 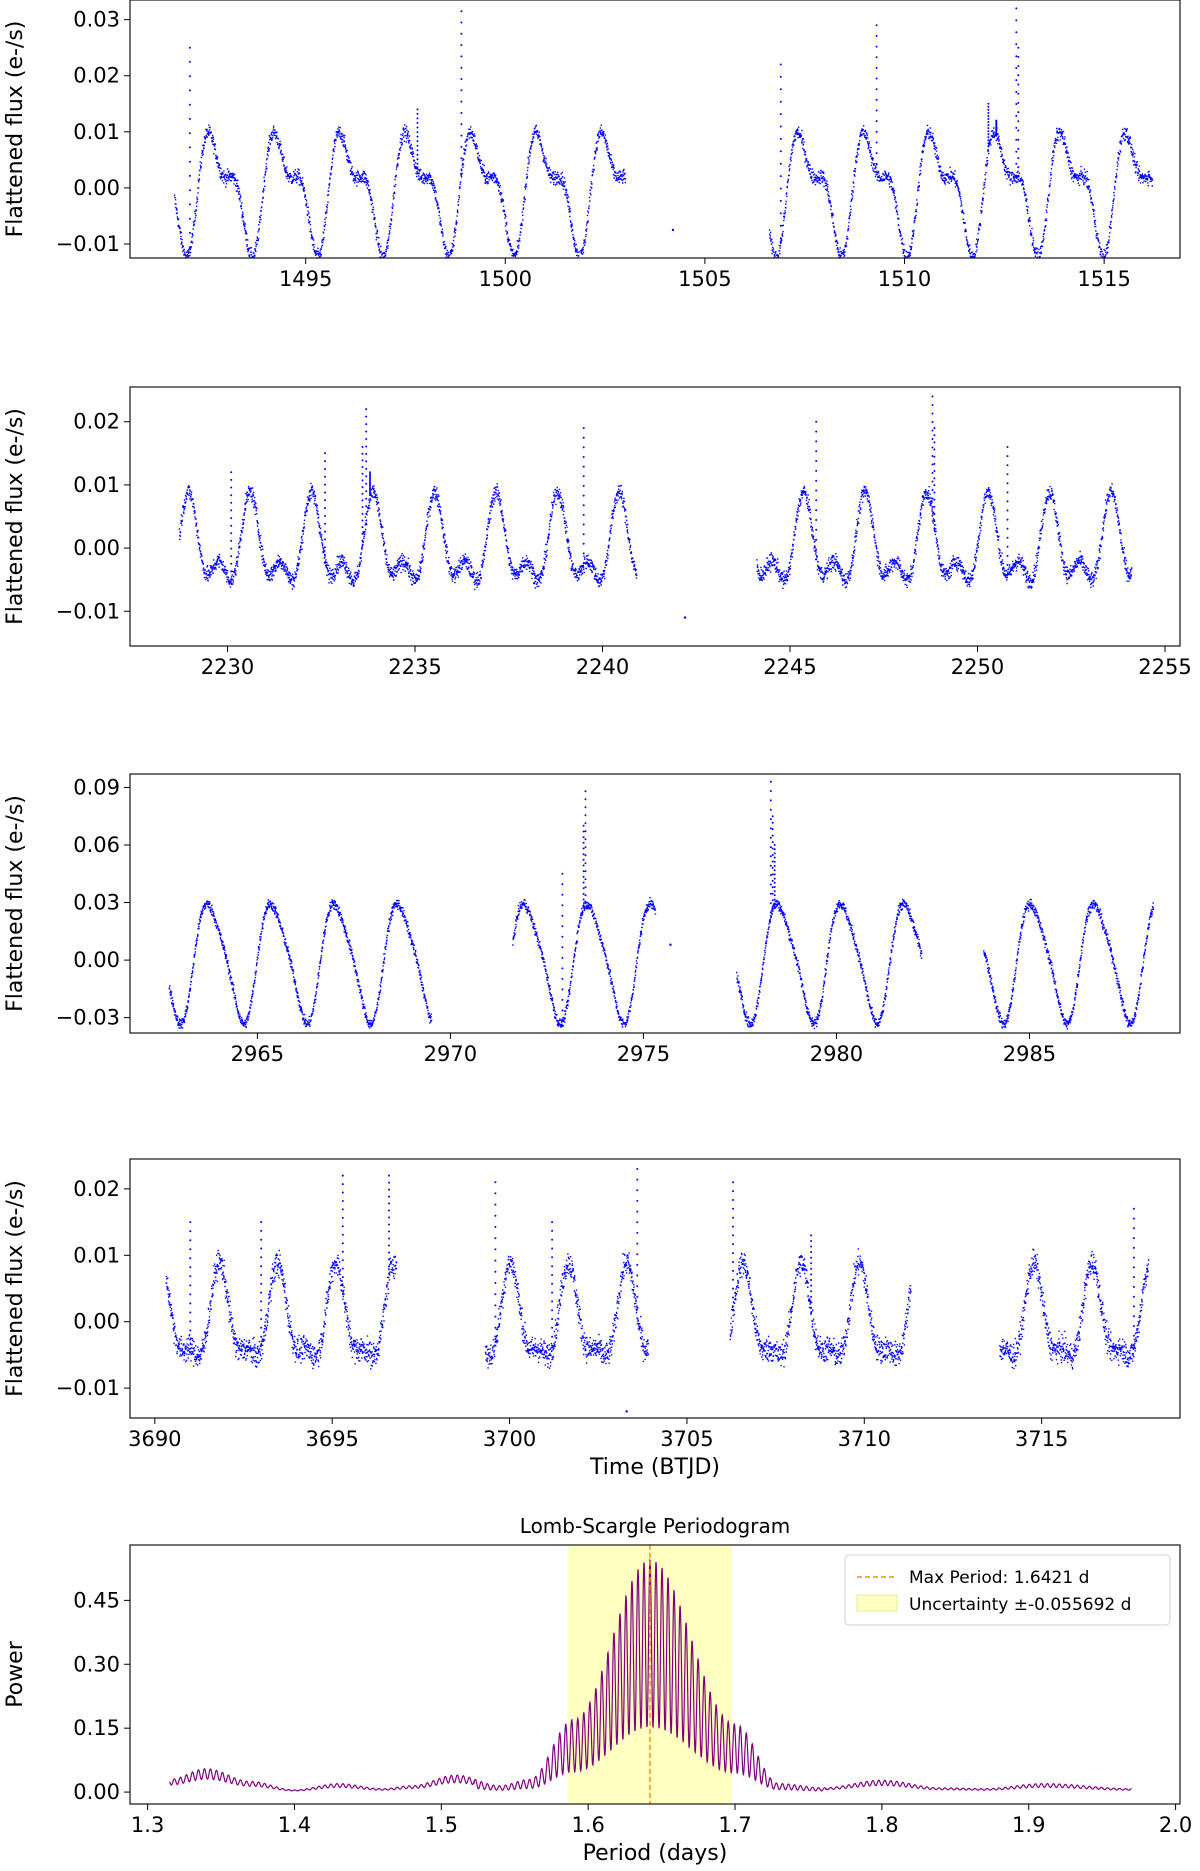 What do you see at coordinates (88, 1018) in the screenshot?
I see `y-tick-label: −0.03` at bounding box center [88, 1018].